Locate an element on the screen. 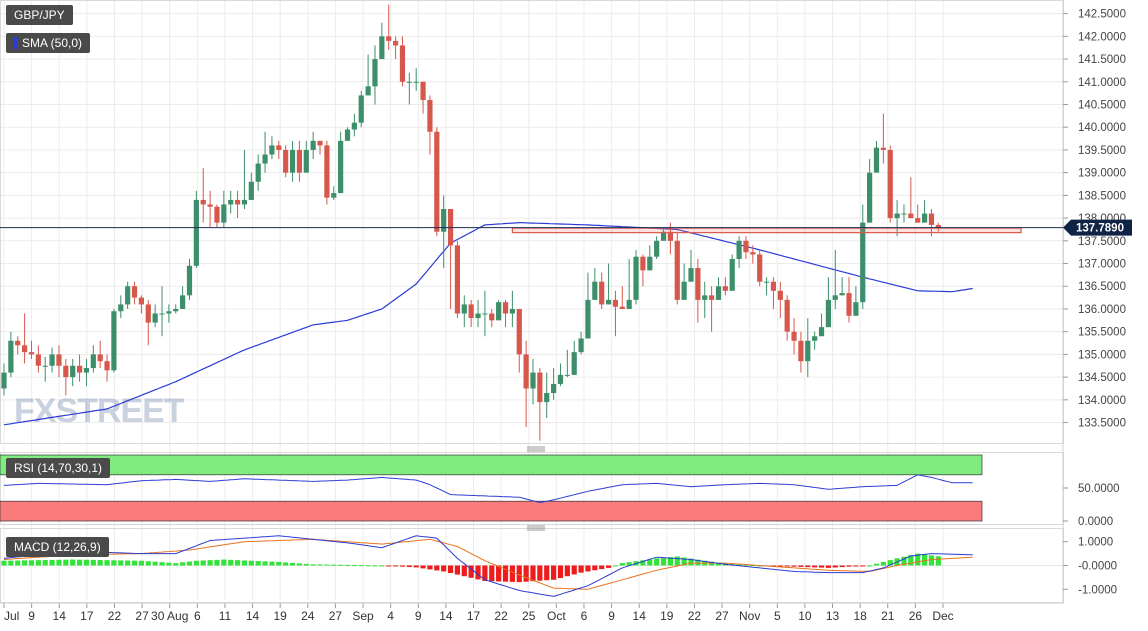 This screenshot has height=631, width=1148. rsi-line is located at coordinates (488, 489).